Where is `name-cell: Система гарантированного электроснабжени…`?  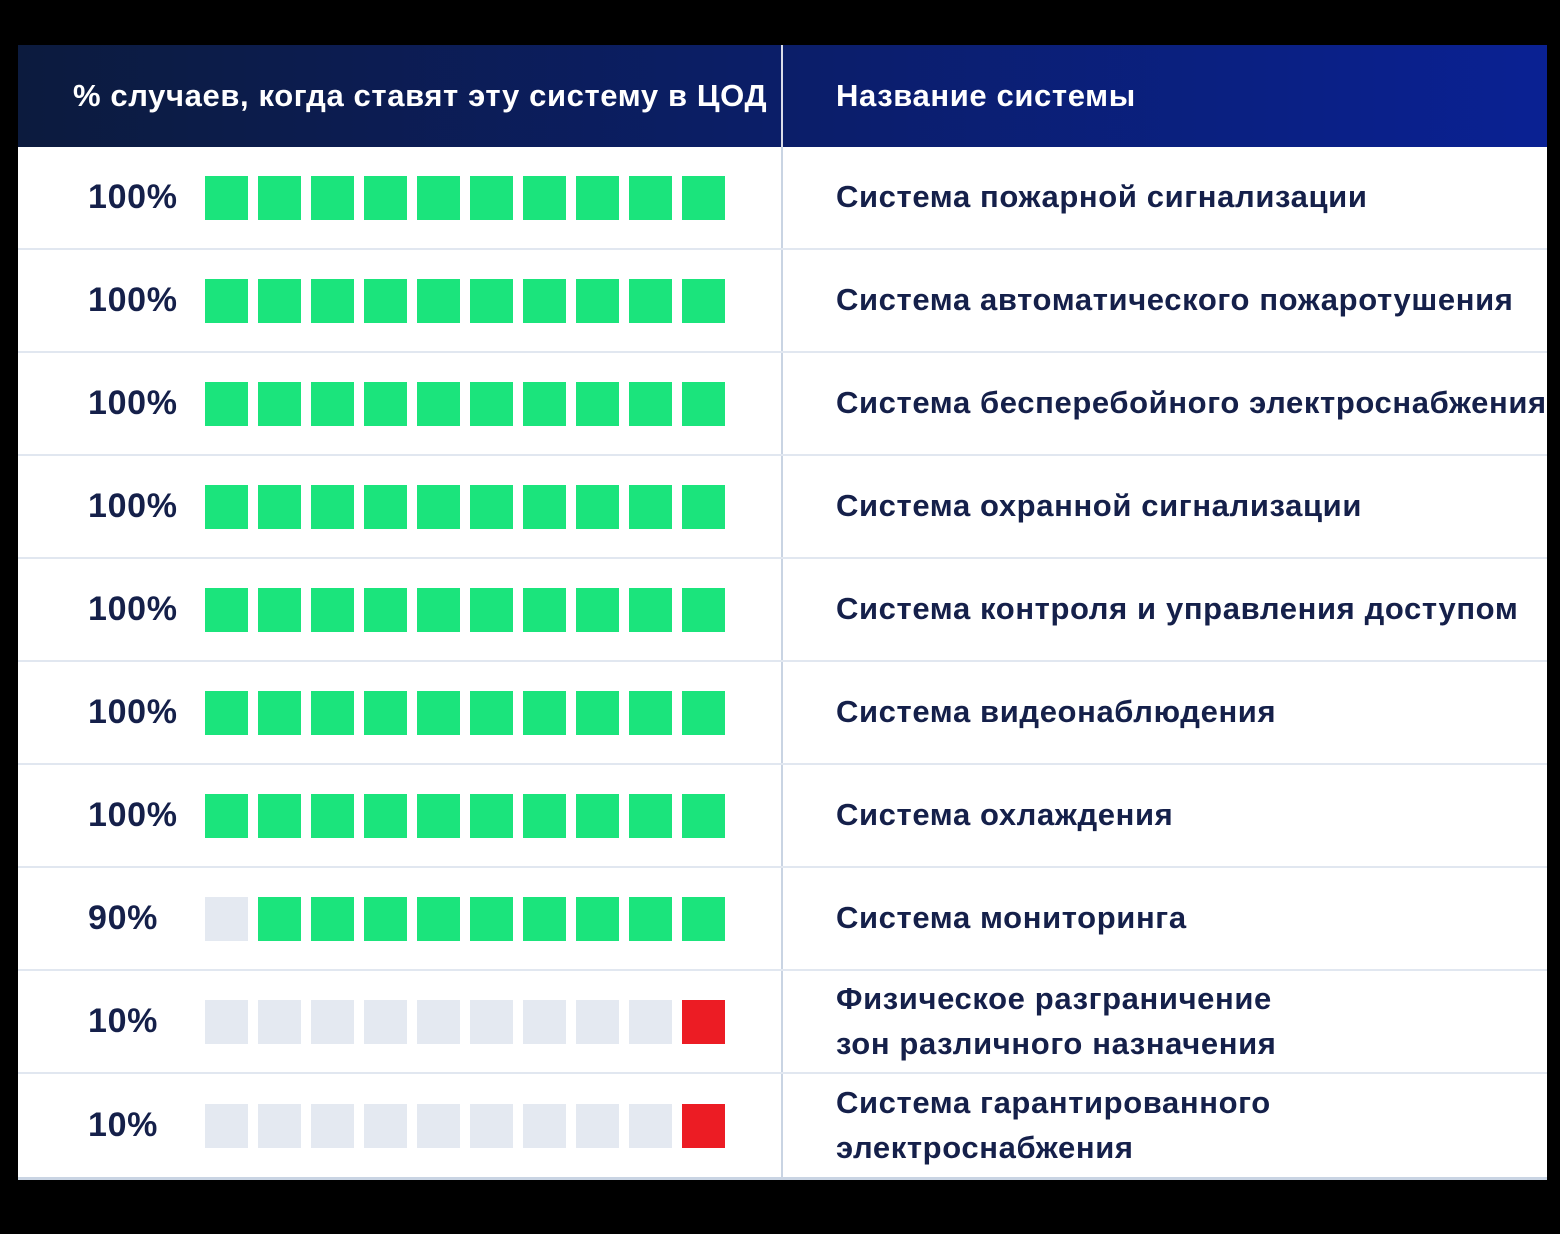 name-cell: Система гарантированного электроснабжени… is located at coordinates (1165, 1125).